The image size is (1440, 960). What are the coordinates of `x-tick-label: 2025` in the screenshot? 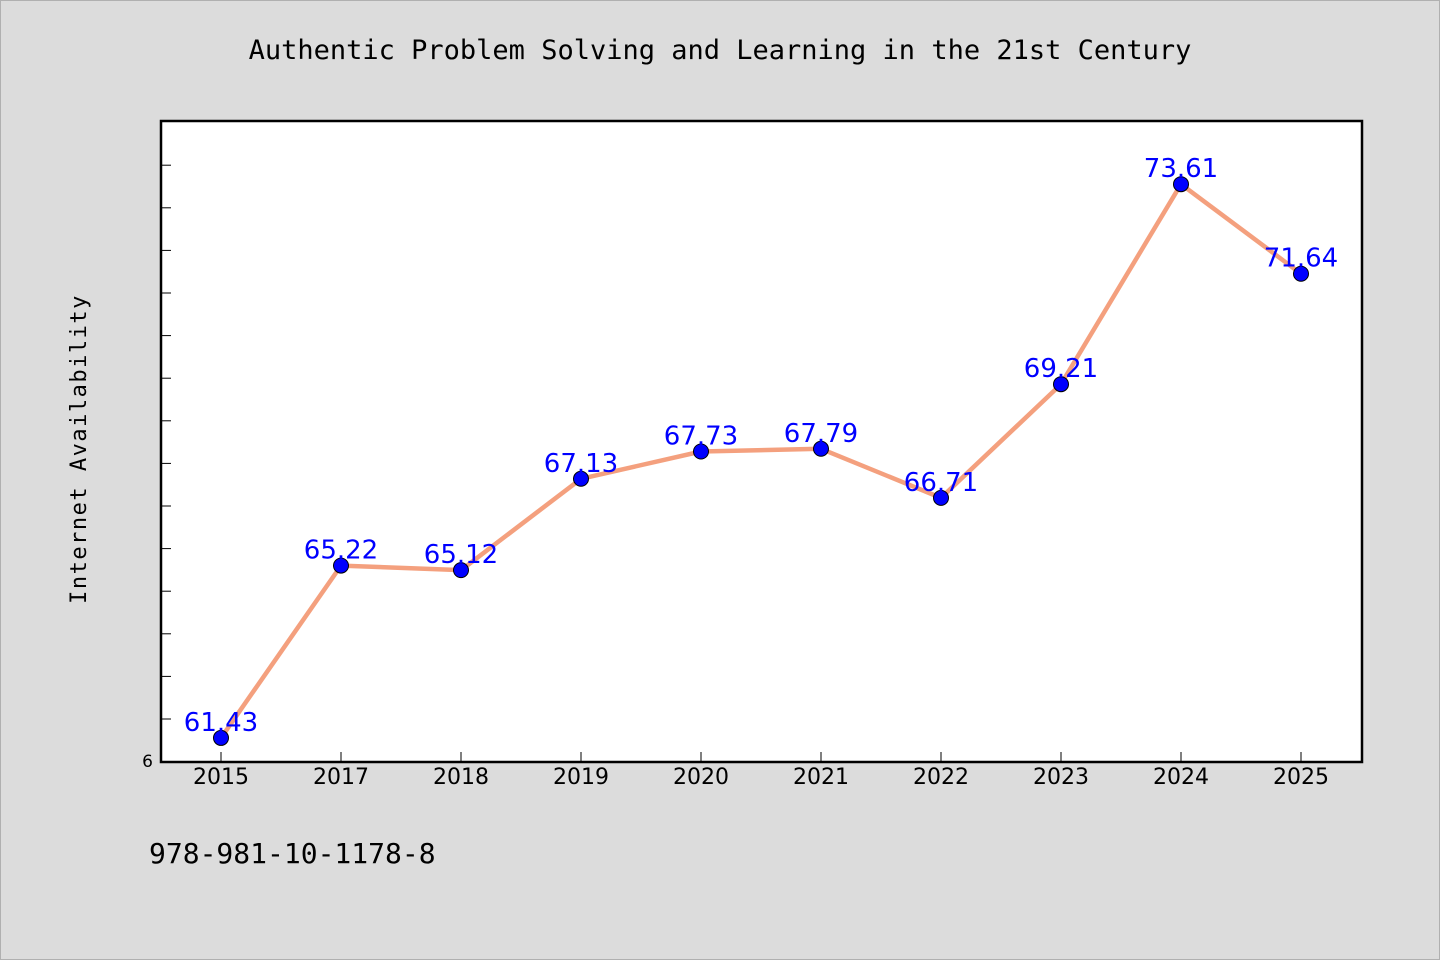 It's located at (1301, 777).